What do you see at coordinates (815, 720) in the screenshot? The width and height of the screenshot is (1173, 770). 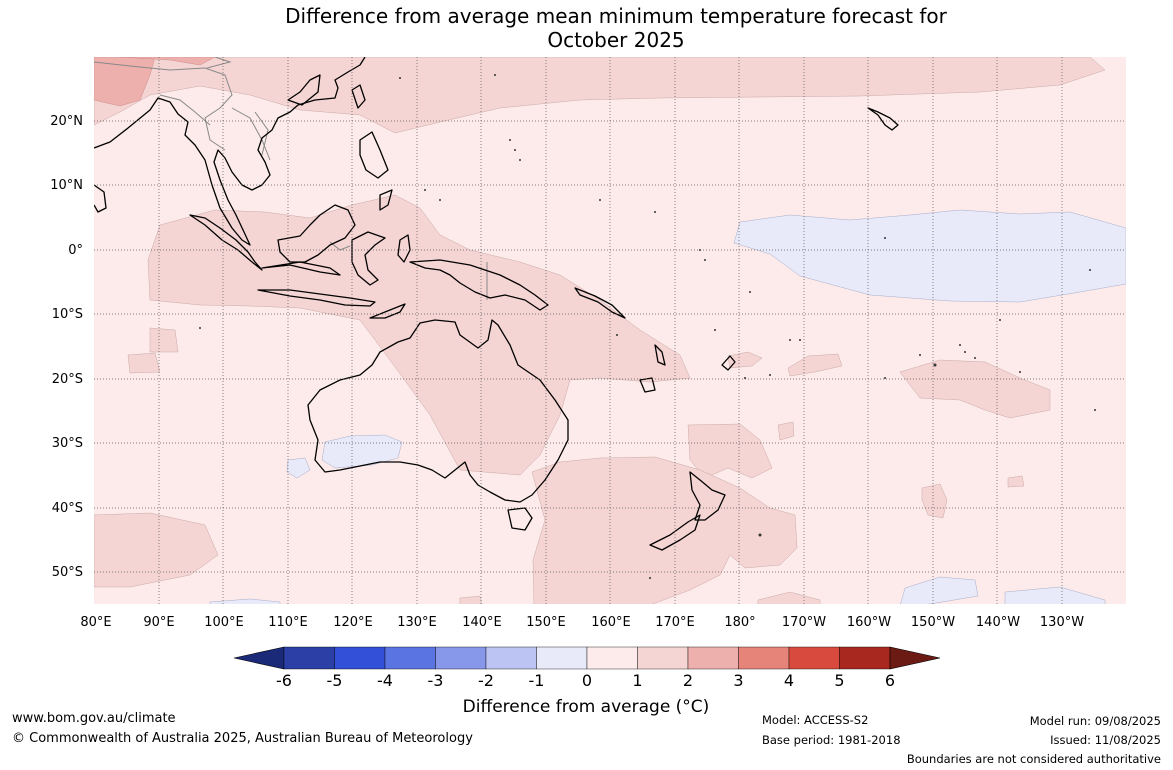 I see `footer-model: Model: ACCESS-S2` at bounding box center [815, 720].